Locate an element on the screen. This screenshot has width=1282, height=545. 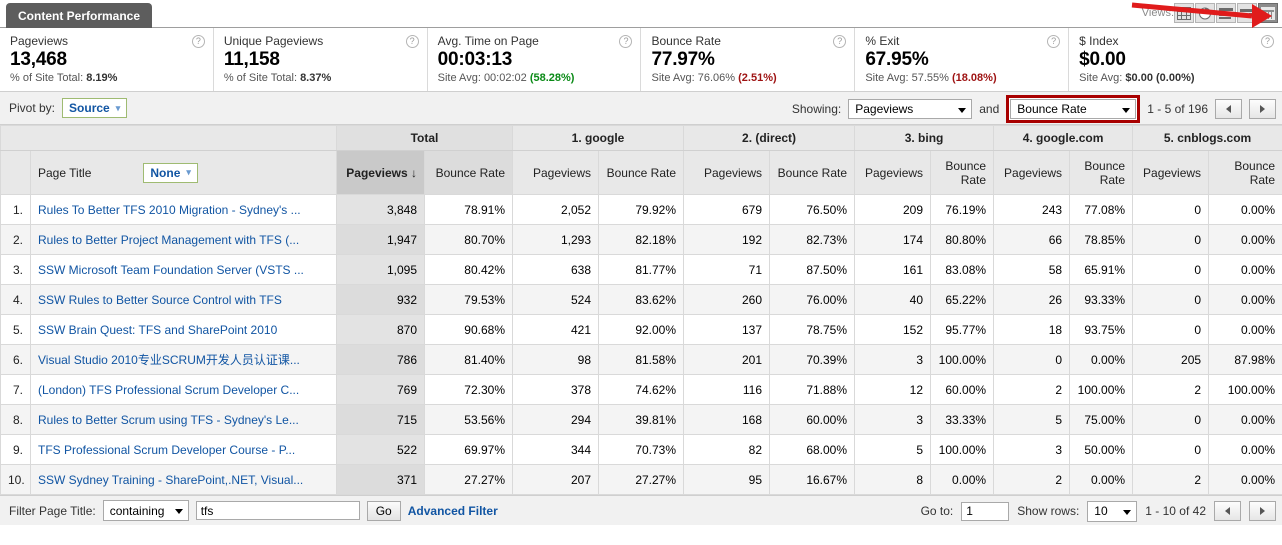
pie-chart-view-icon is located at coordinates (1205, 13).